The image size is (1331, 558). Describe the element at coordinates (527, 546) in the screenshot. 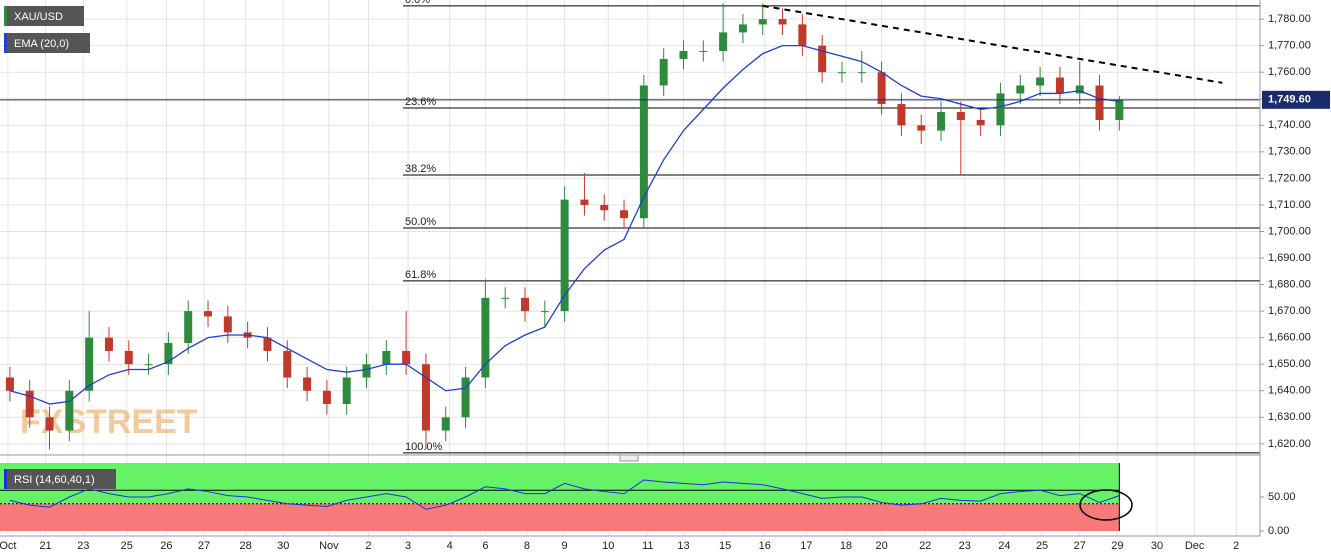

I see `x-tick-label: 8` at that location.